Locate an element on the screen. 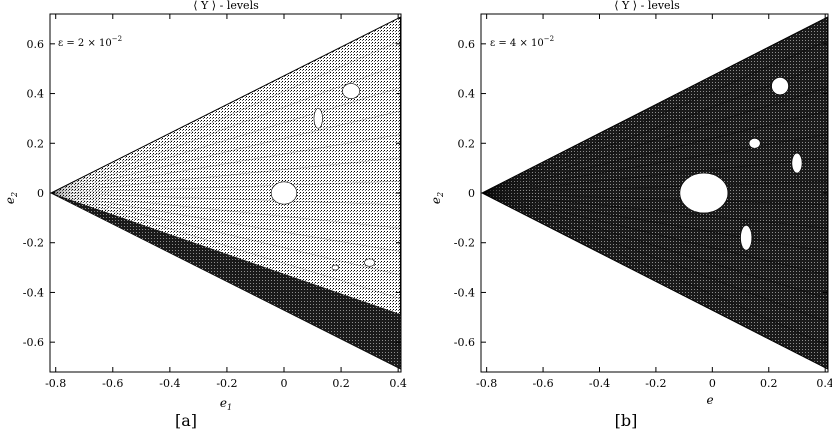 The width and height of the screenshot is (832, 433). x-tick-label-b: -0.2 is located at coordinates (655, 383).